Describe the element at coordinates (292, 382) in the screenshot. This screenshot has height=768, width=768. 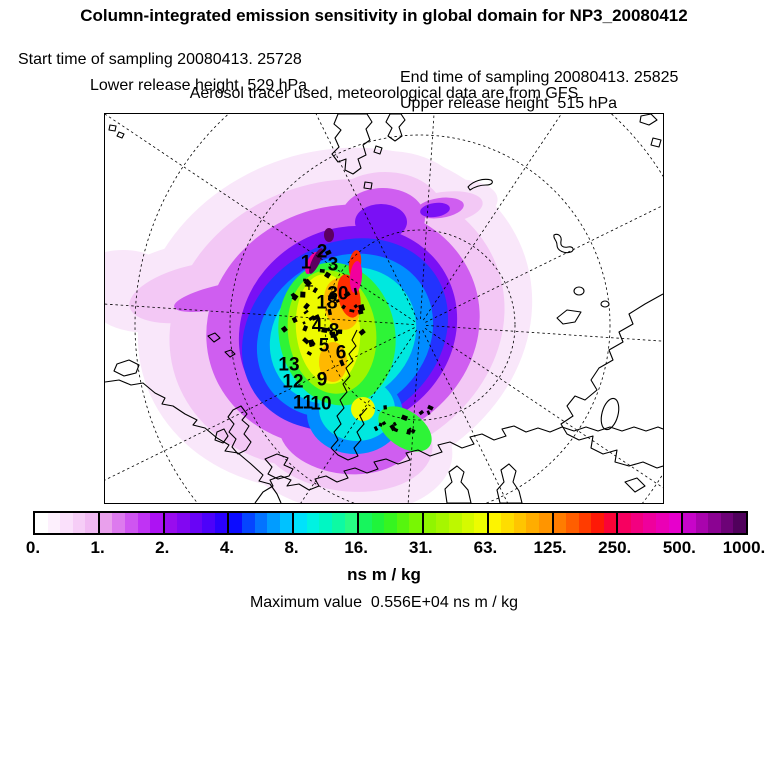
I see `trajectory-label-12: 12` at that location.